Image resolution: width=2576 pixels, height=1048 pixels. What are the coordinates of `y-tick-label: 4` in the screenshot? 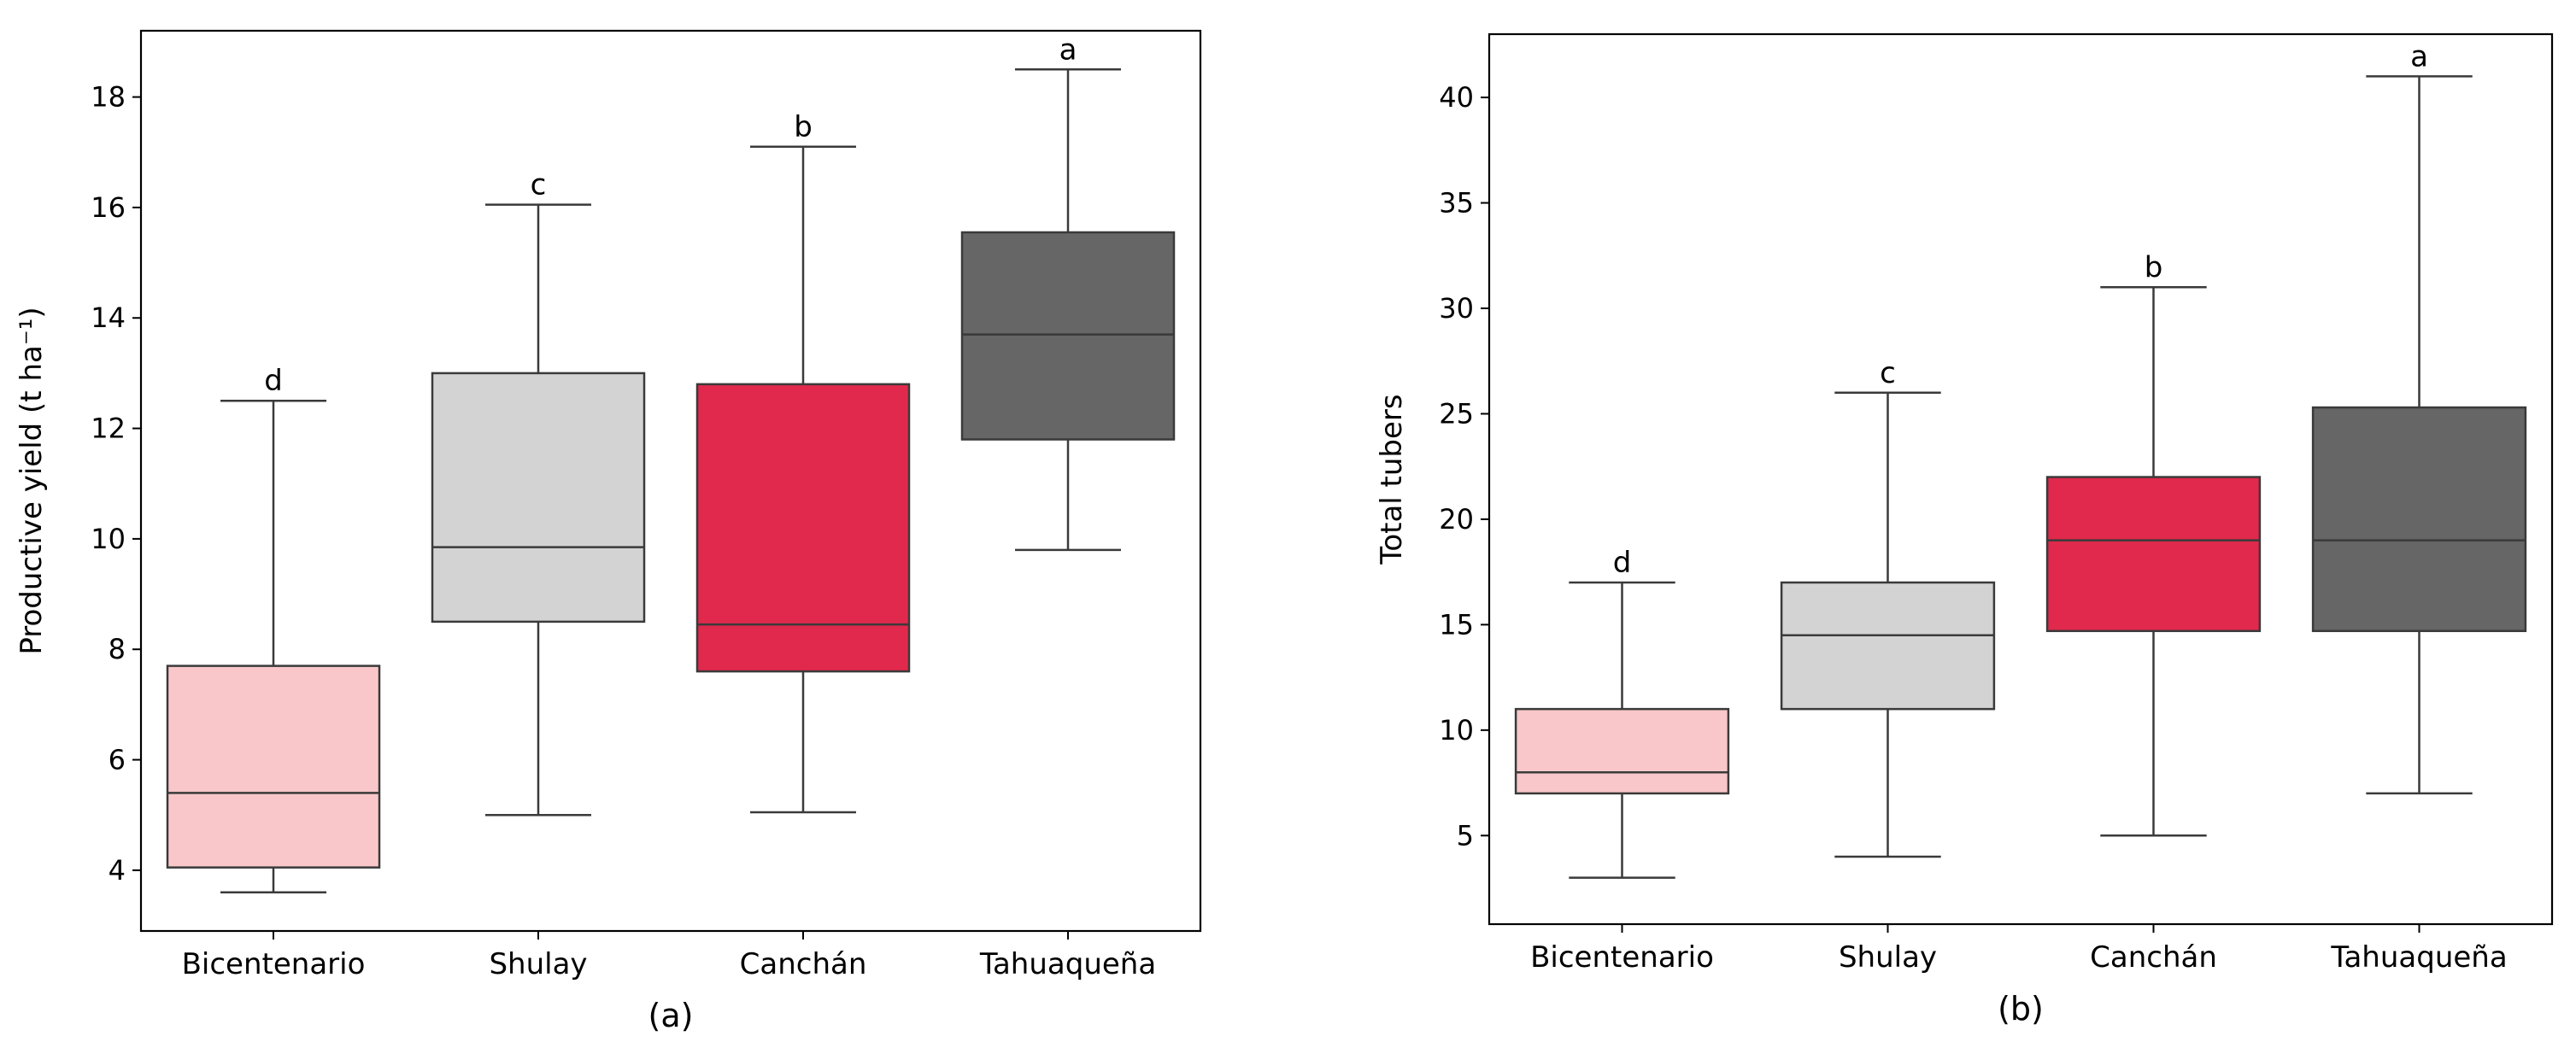 It's located at (118, 871).